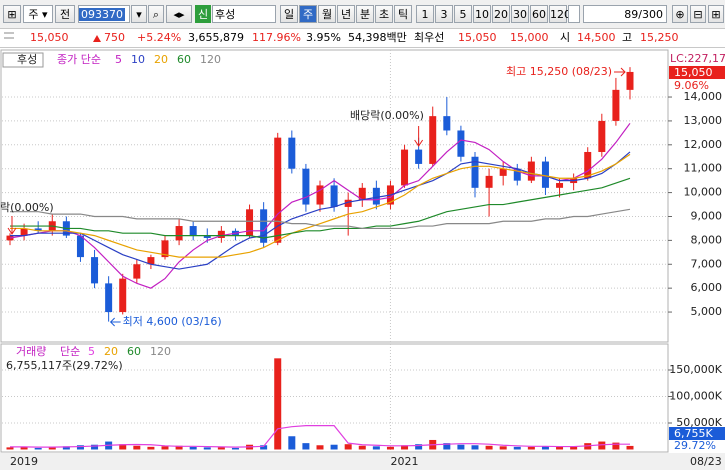 Image resolution: width=725 pixels, height=470 pixels. Describe the element at coordinates (12, 14) in the screenshot. I see `menu-icon: ⊞` at that location.